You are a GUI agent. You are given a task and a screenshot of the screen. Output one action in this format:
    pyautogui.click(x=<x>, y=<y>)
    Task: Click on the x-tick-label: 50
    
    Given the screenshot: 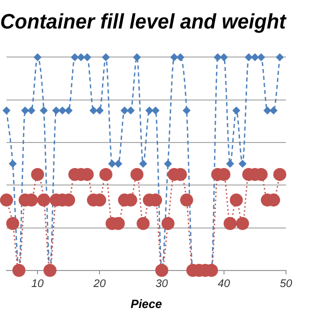 What is the action you would take?
    pyautogui.click(x=286, y=284)
    